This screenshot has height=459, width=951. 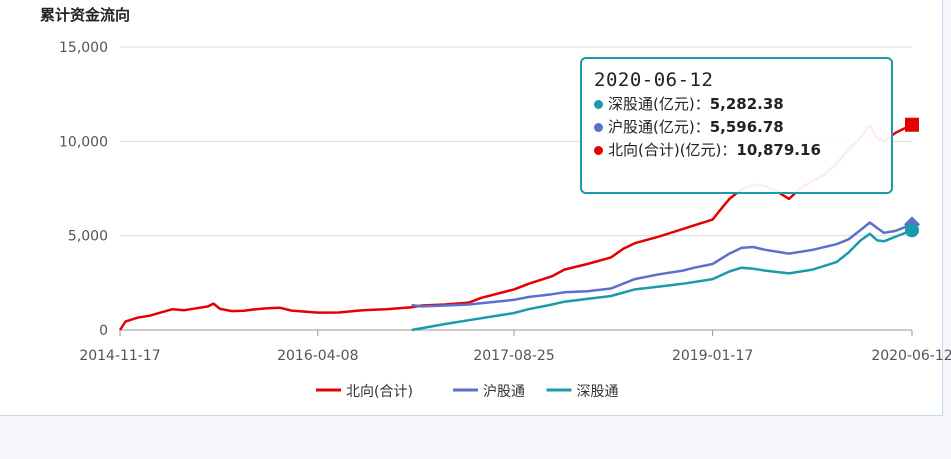 What do you see at coordinates (598, 150) in the screenshot?
I see `north-dot-icon` at bounding box center [598, 150].